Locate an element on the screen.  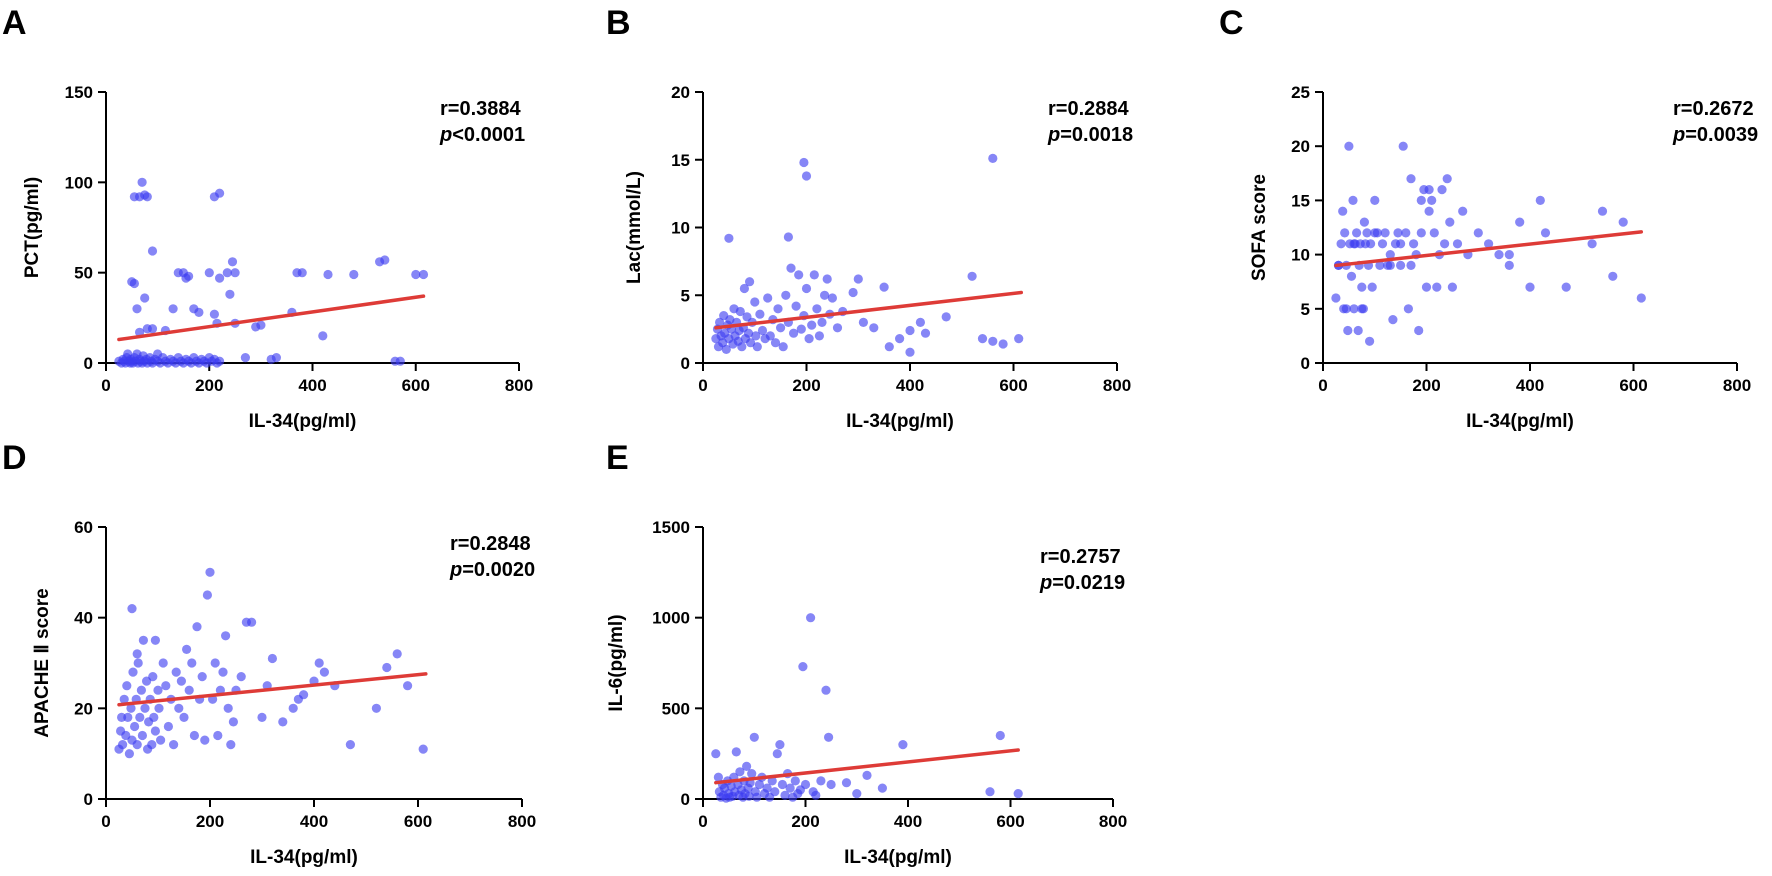
x-tick-label: 0 is located at coordinates (1322, 385).